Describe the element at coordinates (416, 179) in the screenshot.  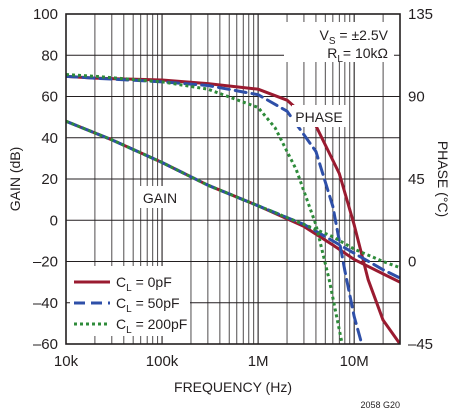
I see `y-right-tick-label: 45` at that location.